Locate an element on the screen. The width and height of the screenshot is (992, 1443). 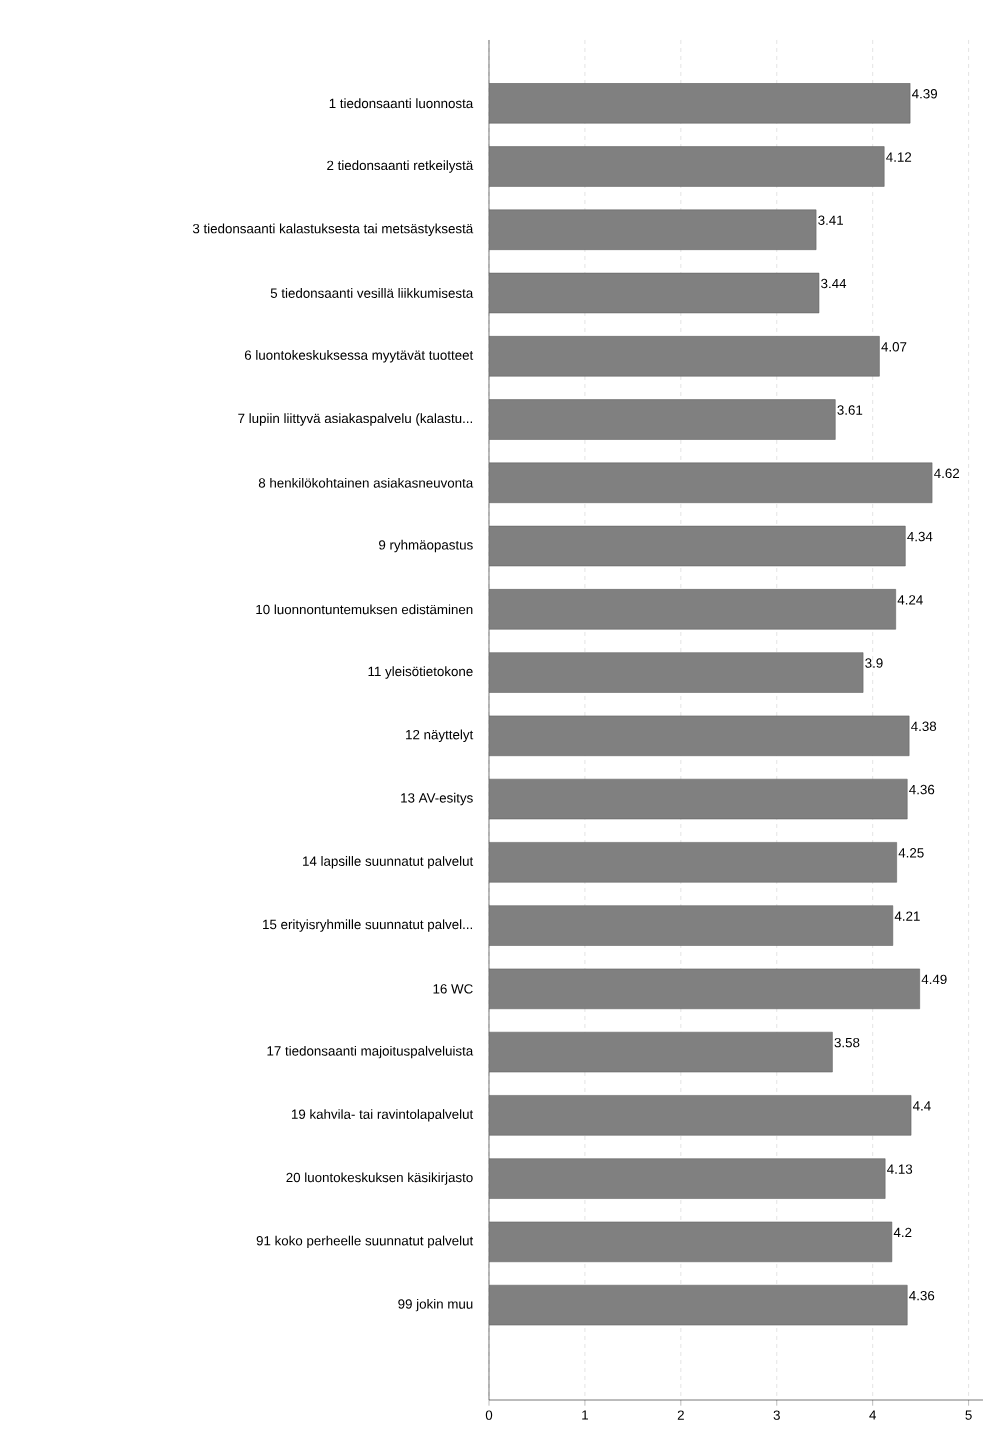
data-label: 4.07 is located at coordinates (894, 347).